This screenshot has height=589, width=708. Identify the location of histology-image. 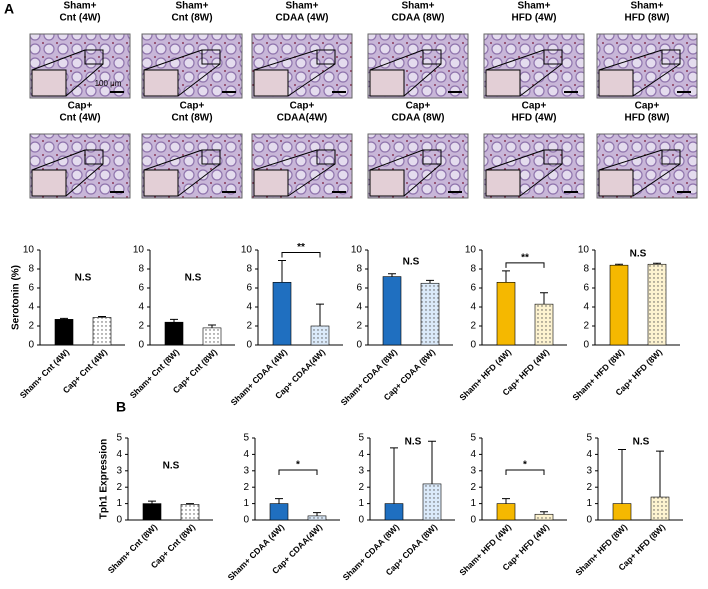
(647, 66).